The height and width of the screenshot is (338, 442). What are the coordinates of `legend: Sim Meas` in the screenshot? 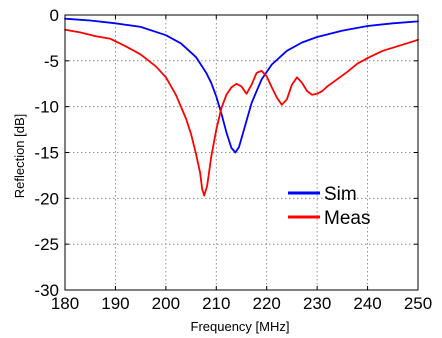 It's located at (329, 206).